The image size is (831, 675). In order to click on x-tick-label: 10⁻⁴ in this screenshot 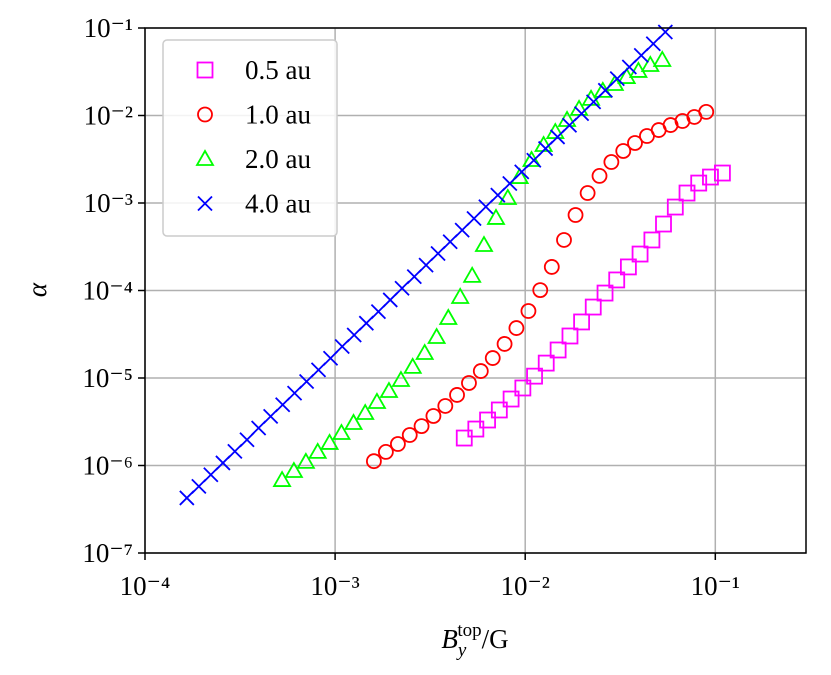, I will do `click(145, 586)`.